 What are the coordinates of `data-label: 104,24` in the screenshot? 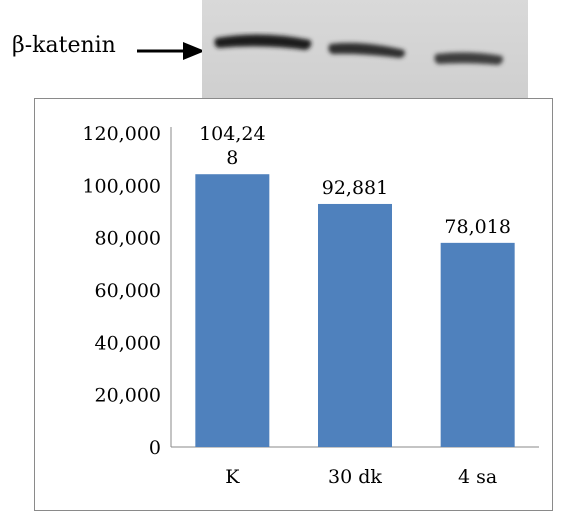 It's located at (232, 134).